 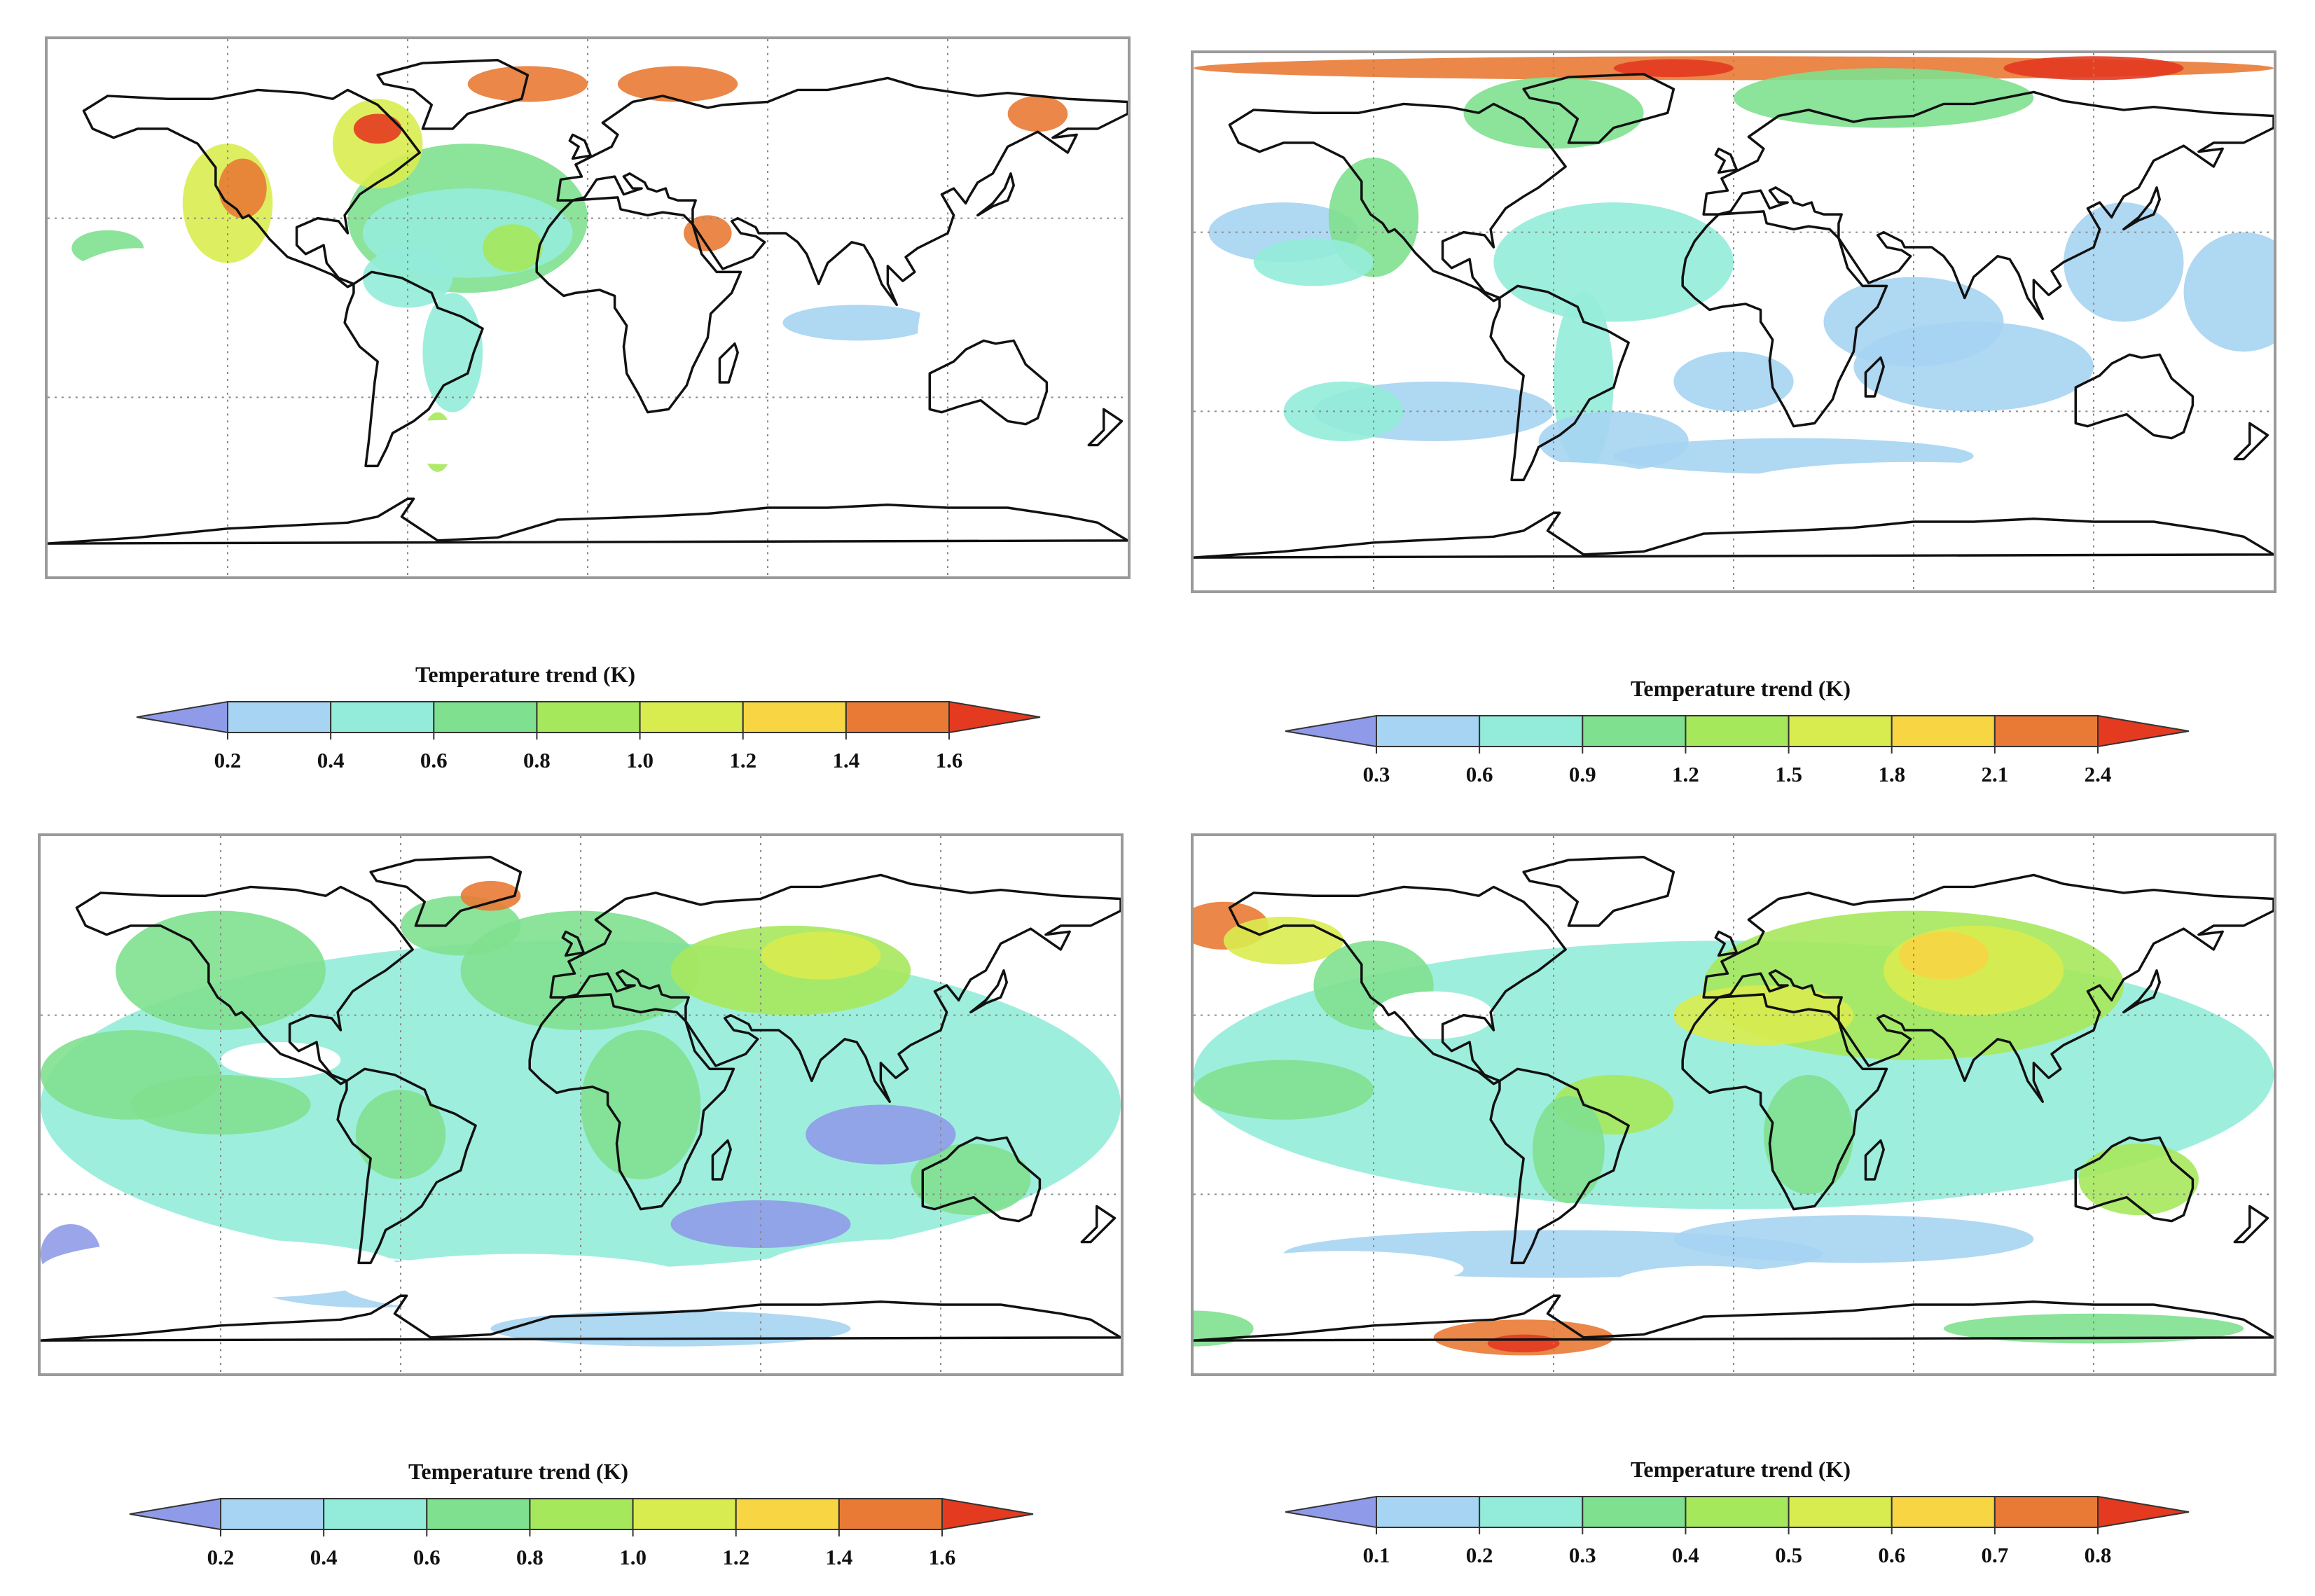 I want to click on colorbar-tick-label: 0.7, so click(x=1995, y=1555).